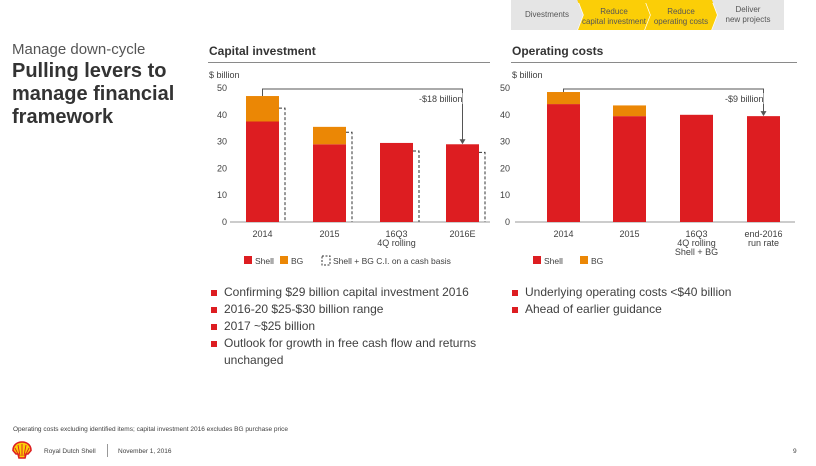 This screenshot has height=466, width=816. I want to click on x-tick-label: 2016E, so click(462, 234).